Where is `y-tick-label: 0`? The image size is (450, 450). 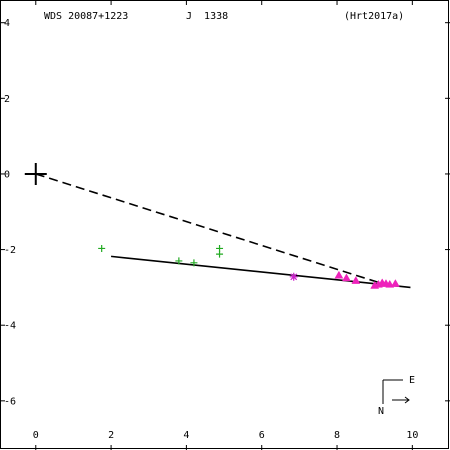 y-tick-label: 0 is located at coordinates (7, 174).